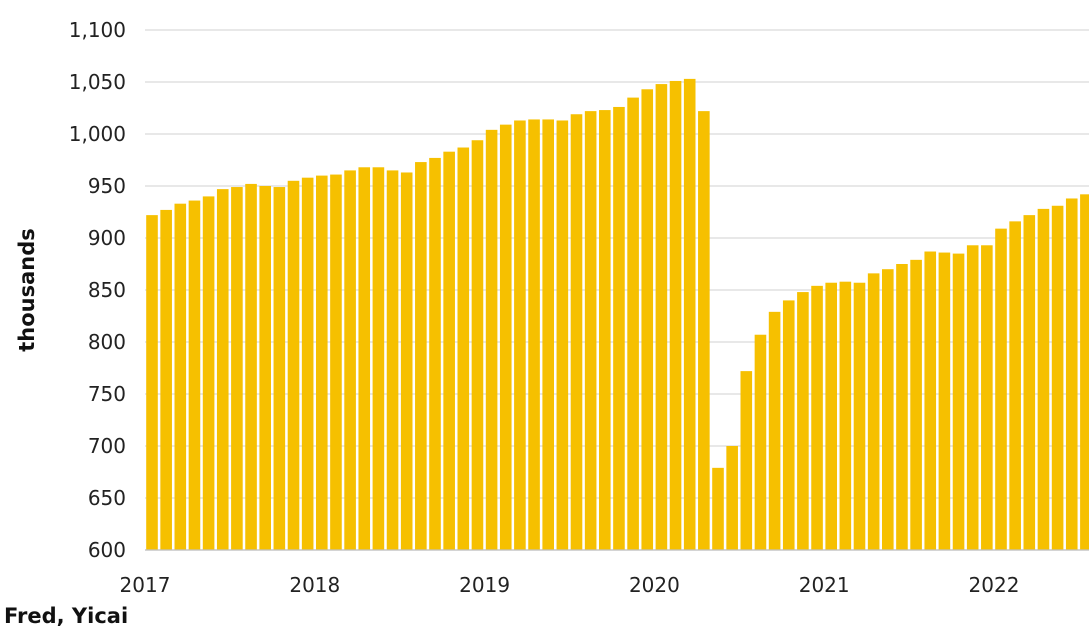 The height and width of the screenshot is (639, 1089). Describe the element at coordinates (107, 290) in the screenshot. I see `y-tick-label: 850` at that location.